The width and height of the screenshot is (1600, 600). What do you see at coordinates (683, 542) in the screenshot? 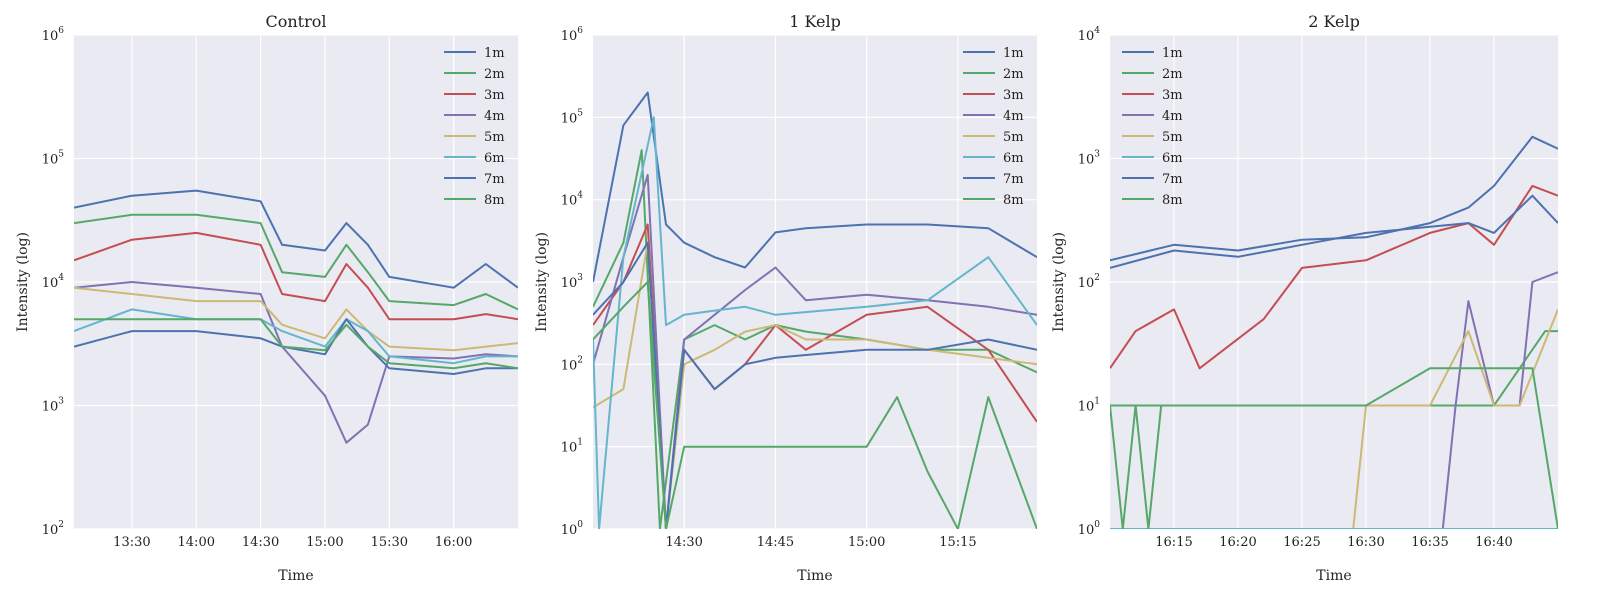
I see `x-tick-label: 14:30` at bounding box center [683, 542].